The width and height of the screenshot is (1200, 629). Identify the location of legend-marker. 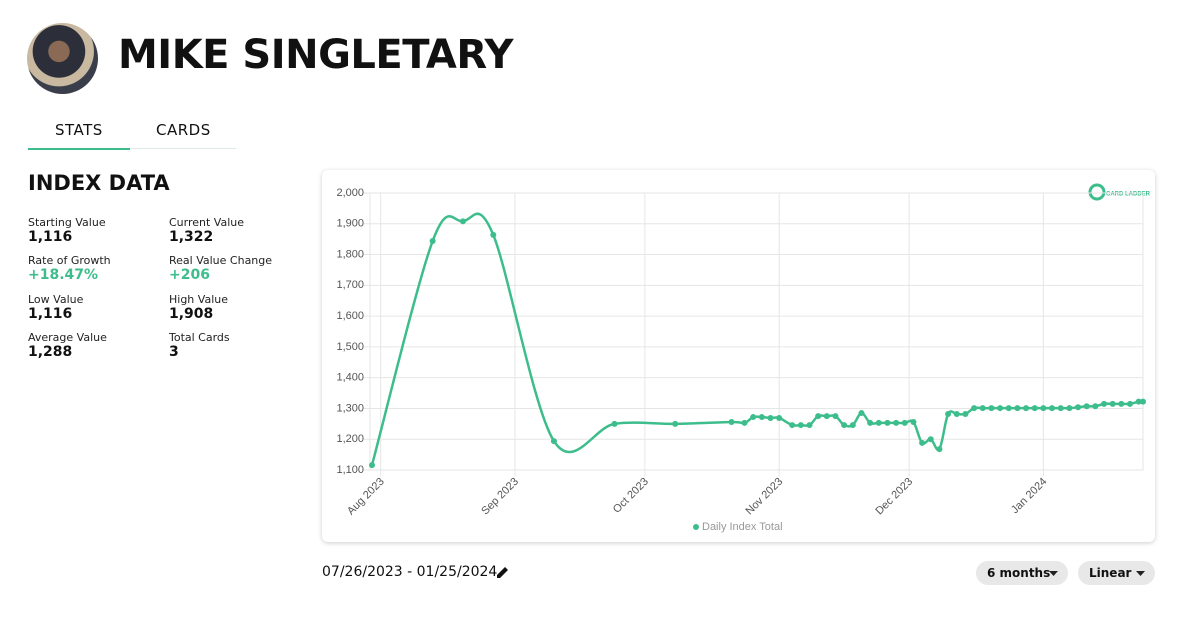
(696, 527).